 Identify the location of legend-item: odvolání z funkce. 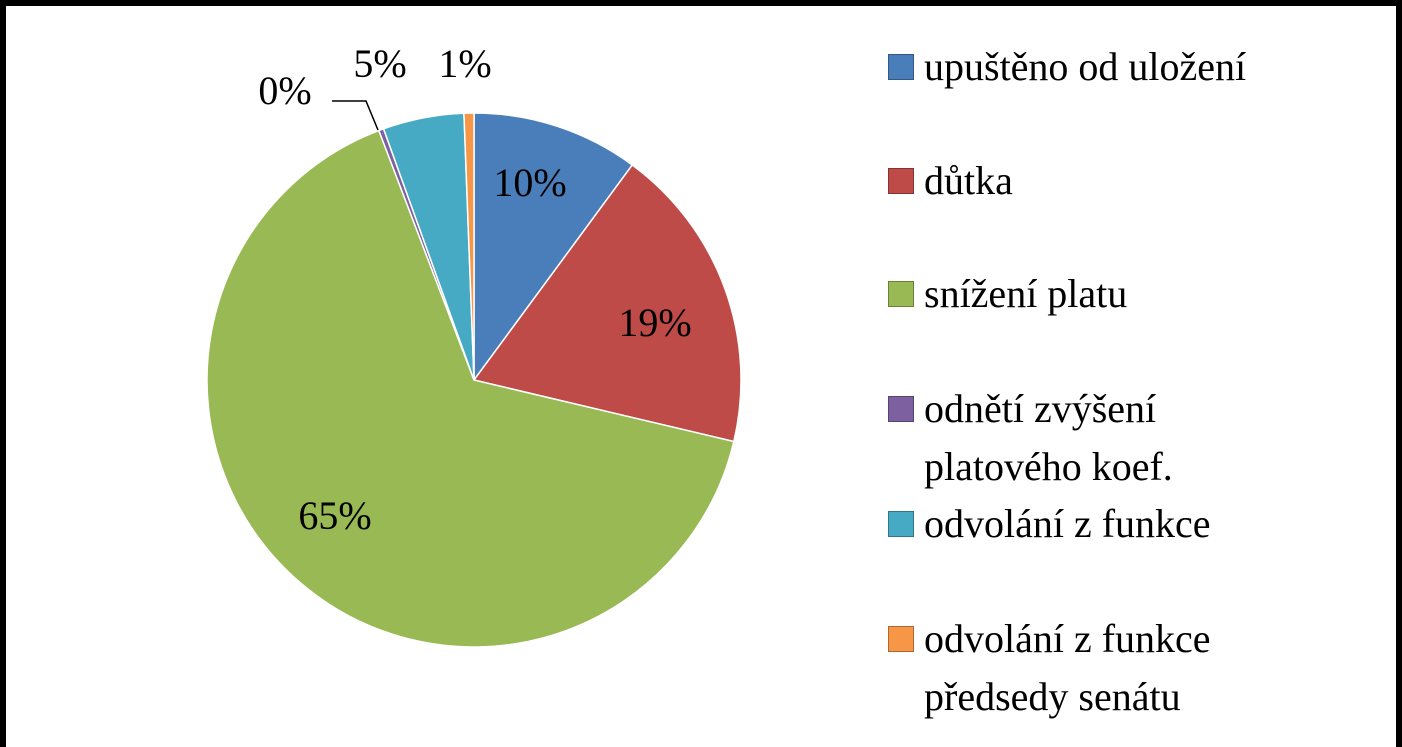
(1116, 524).